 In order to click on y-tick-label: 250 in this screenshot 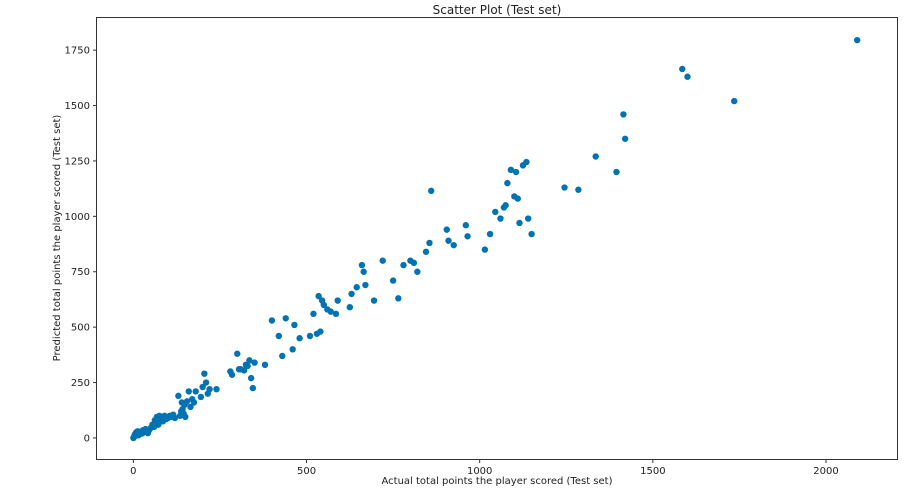, I will do `click(80, 383)`.